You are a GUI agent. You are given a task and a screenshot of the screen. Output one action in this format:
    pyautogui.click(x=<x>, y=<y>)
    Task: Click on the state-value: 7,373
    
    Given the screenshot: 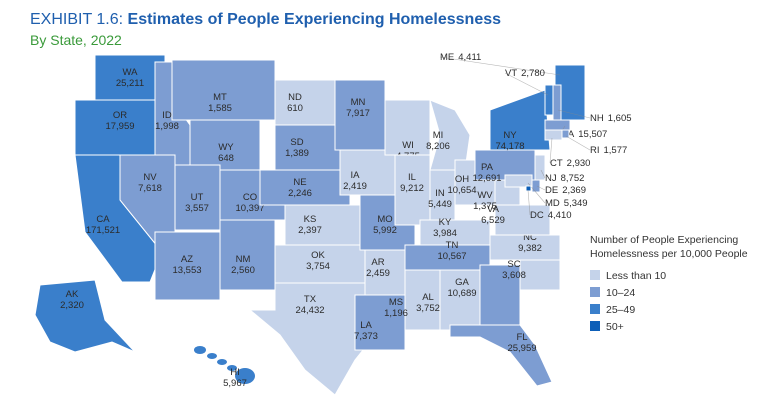 What is the action you would take?
    pyautogui.click(x=366, y=336)
    